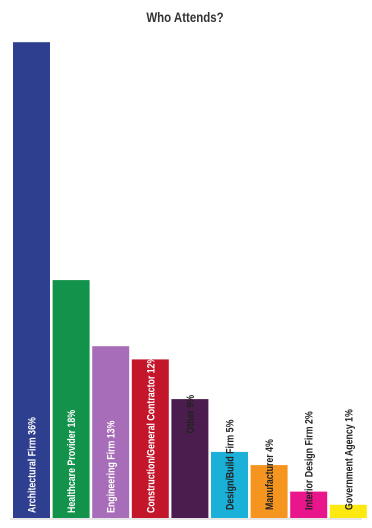 Image resolution: width=372 pixels, height=528 pixels. I want to click on bar-label-7: Manufacturer 4%, so click(270, 474).